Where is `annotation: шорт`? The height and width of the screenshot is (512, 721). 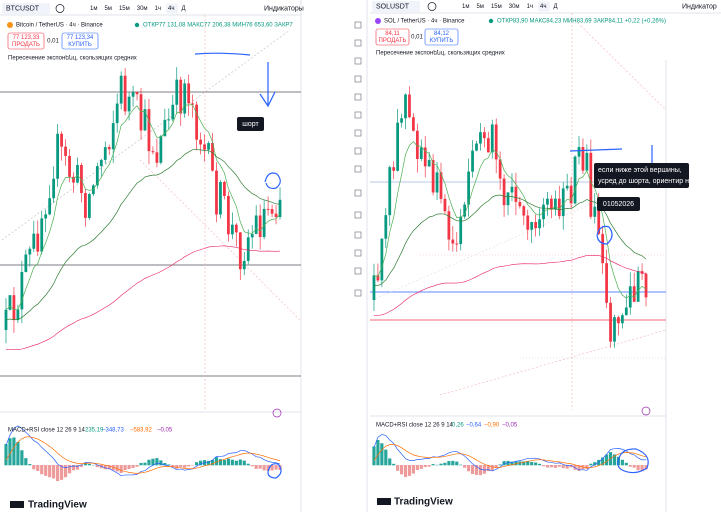 annotation: шорт is located at coordinates (250, 124).